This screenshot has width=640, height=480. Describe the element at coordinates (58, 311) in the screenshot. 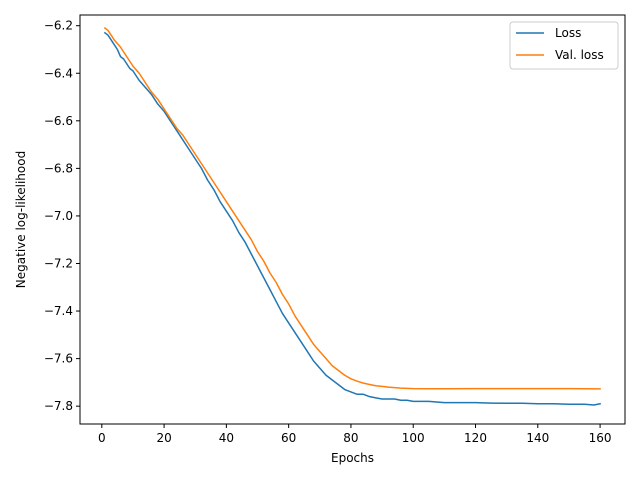

I see `y-tick-label: −7.4` at that location.